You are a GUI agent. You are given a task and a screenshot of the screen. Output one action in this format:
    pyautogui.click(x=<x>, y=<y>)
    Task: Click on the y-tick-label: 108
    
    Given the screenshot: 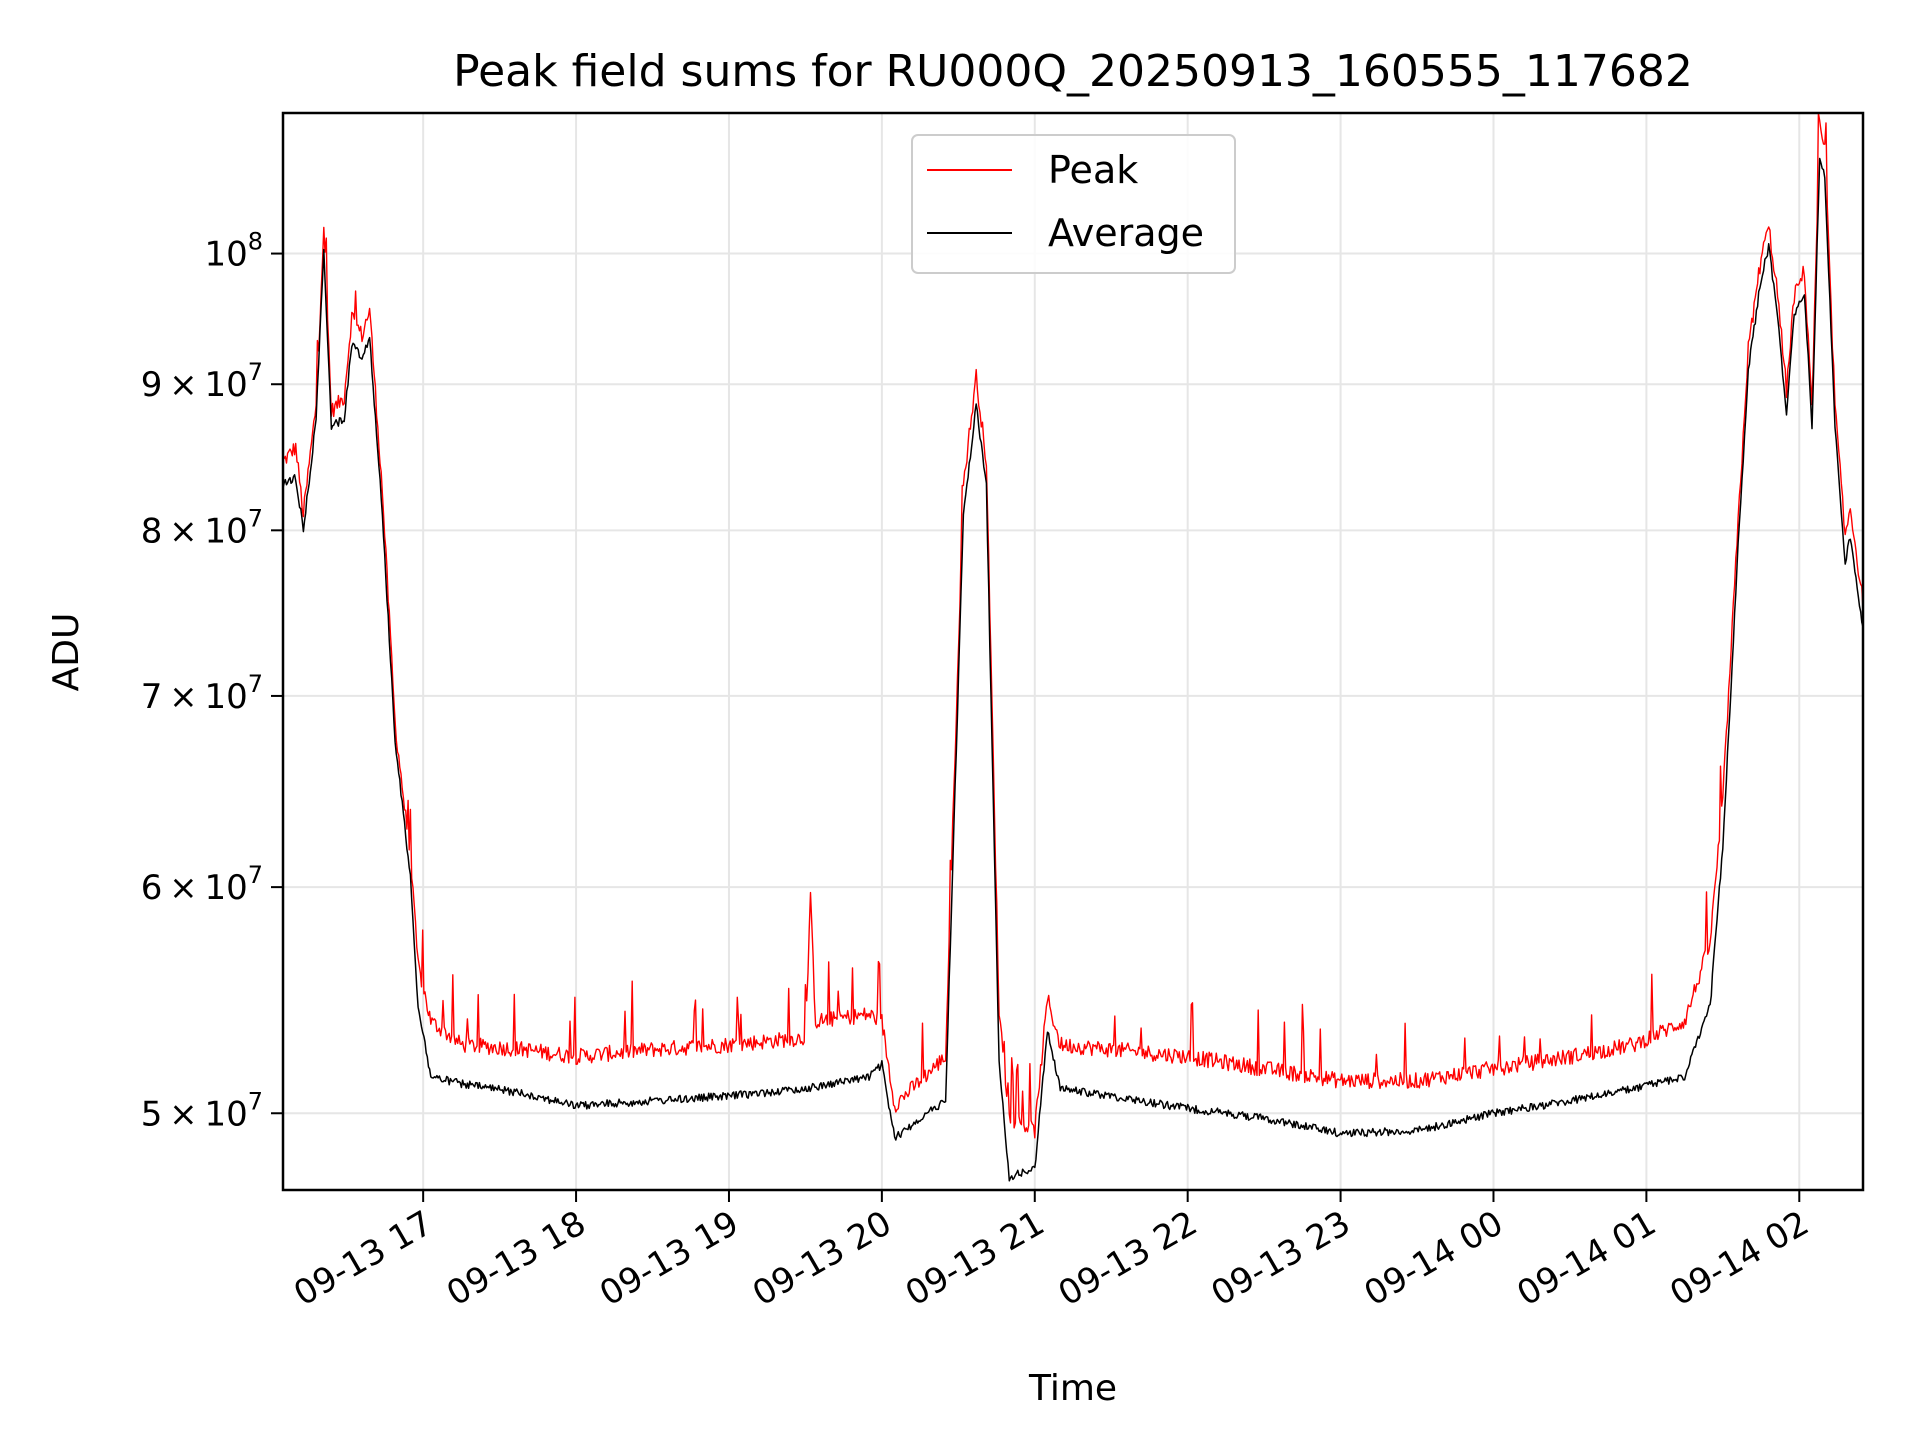 What is the action you would take?
    pyautogui.click(x=233, y=251)
    